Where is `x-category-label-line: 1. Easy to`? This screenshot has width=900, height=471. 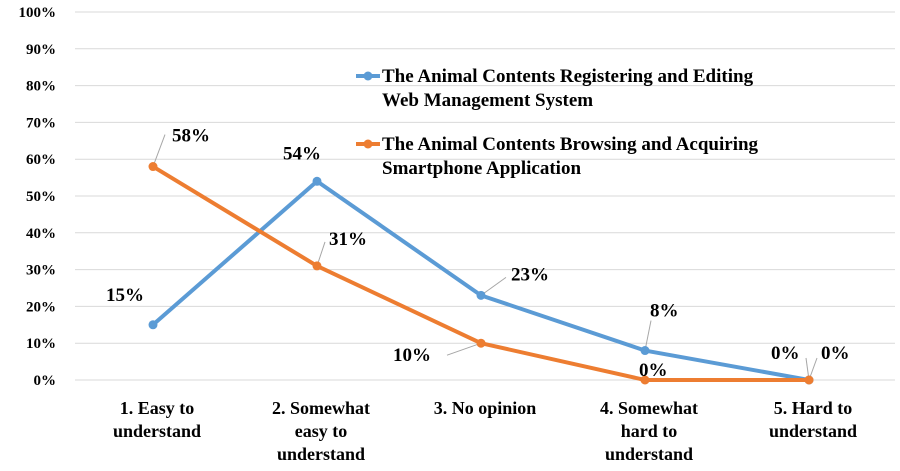 x-category-label-line: 1. Easy to is located at coordinates (157, 408).